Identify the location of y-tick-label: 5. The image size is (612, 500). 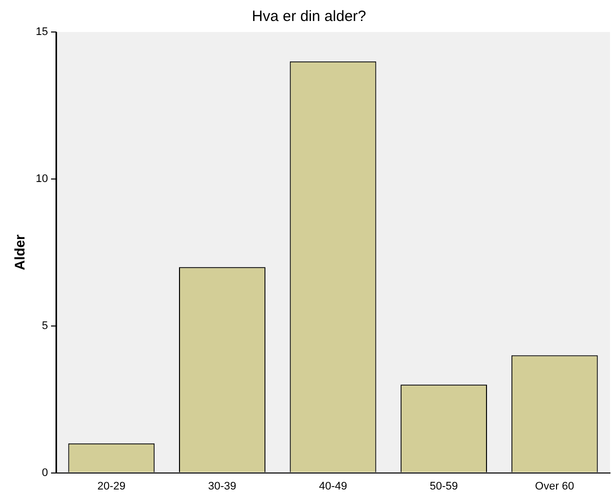
(45, 326).